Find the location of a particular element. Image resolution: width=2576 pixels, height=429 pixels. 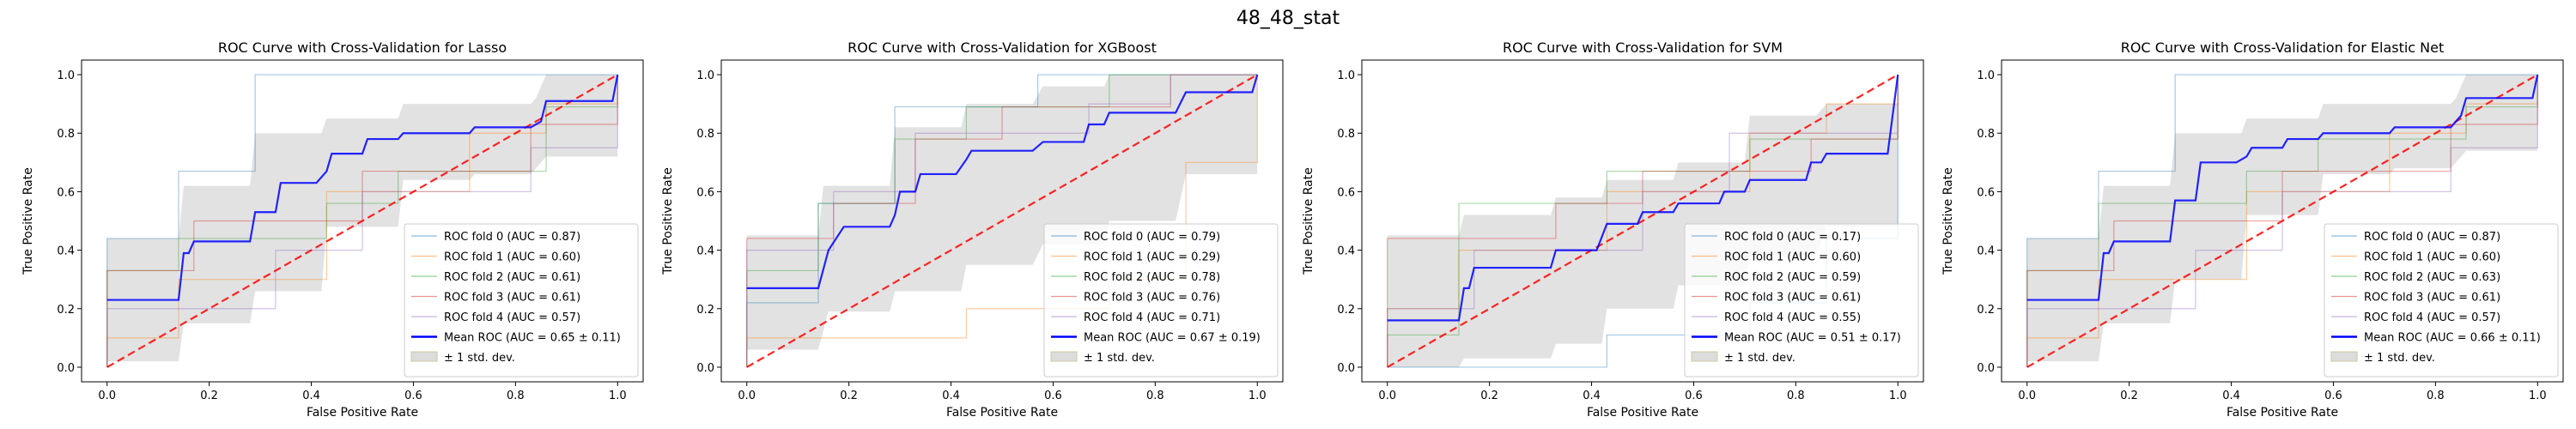

legend-label: ROC fold 2 (AUC = 0.59) is located at coordinates (1792, 277).